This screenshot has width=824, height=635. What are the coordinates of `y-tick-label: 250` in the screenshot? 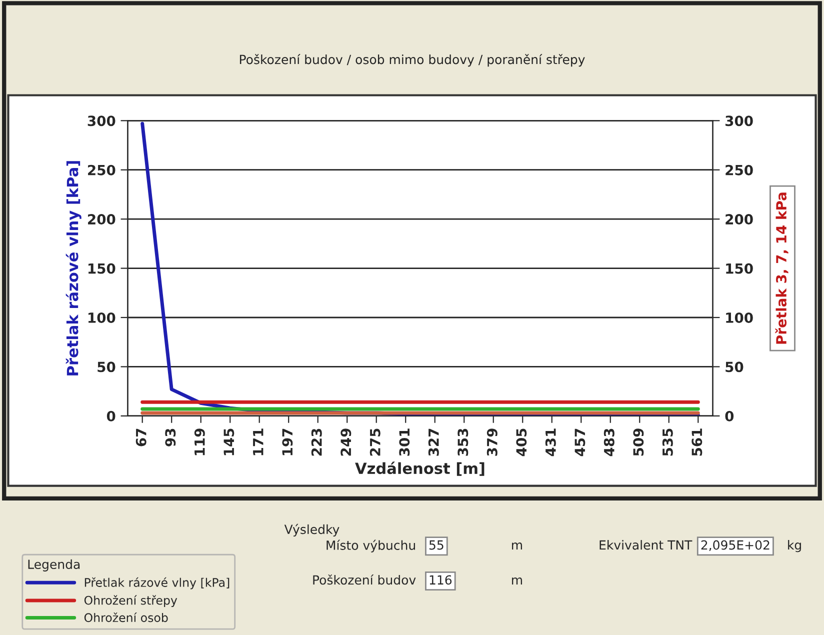 It's located at (102, 170).